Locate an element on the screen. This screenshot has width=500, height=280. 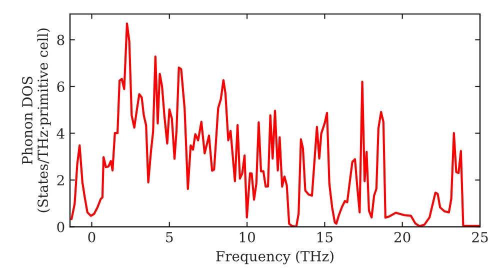
y-tick-label: 0 is located at coordinates (60, 227).